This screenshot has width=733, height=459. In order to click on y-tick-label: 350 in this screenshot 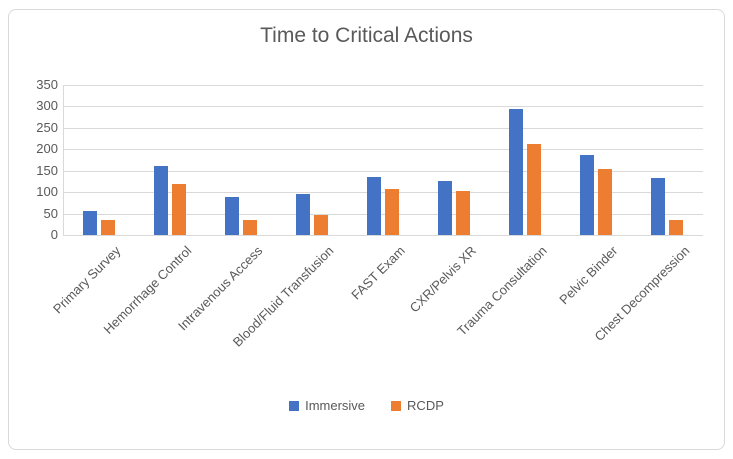, I will do `click(47, 84)`.